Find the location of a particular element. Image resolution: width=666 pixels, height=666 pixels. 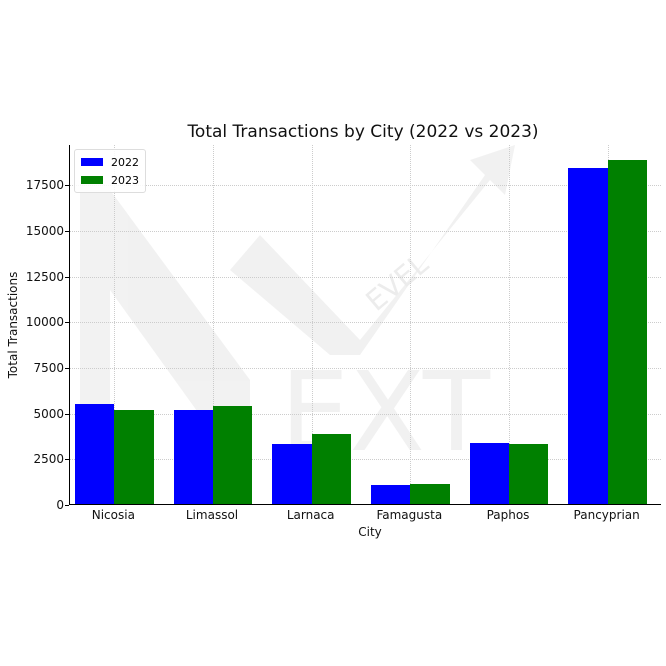

bar-paphos-2023 is located at coordinates (529, 473).